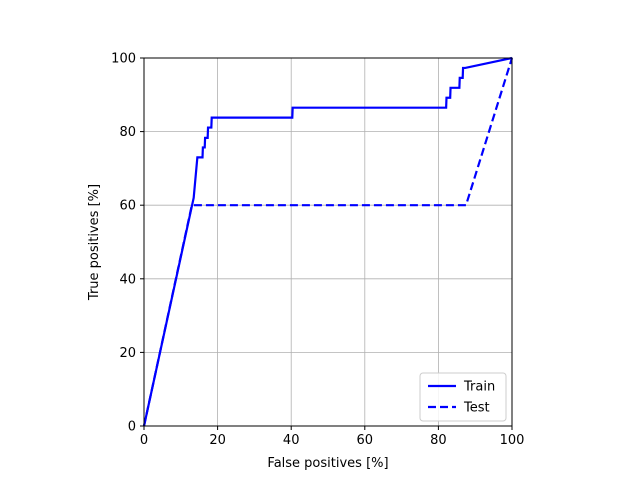  I want to click on y-tick-label: 100, so click(123, 59).